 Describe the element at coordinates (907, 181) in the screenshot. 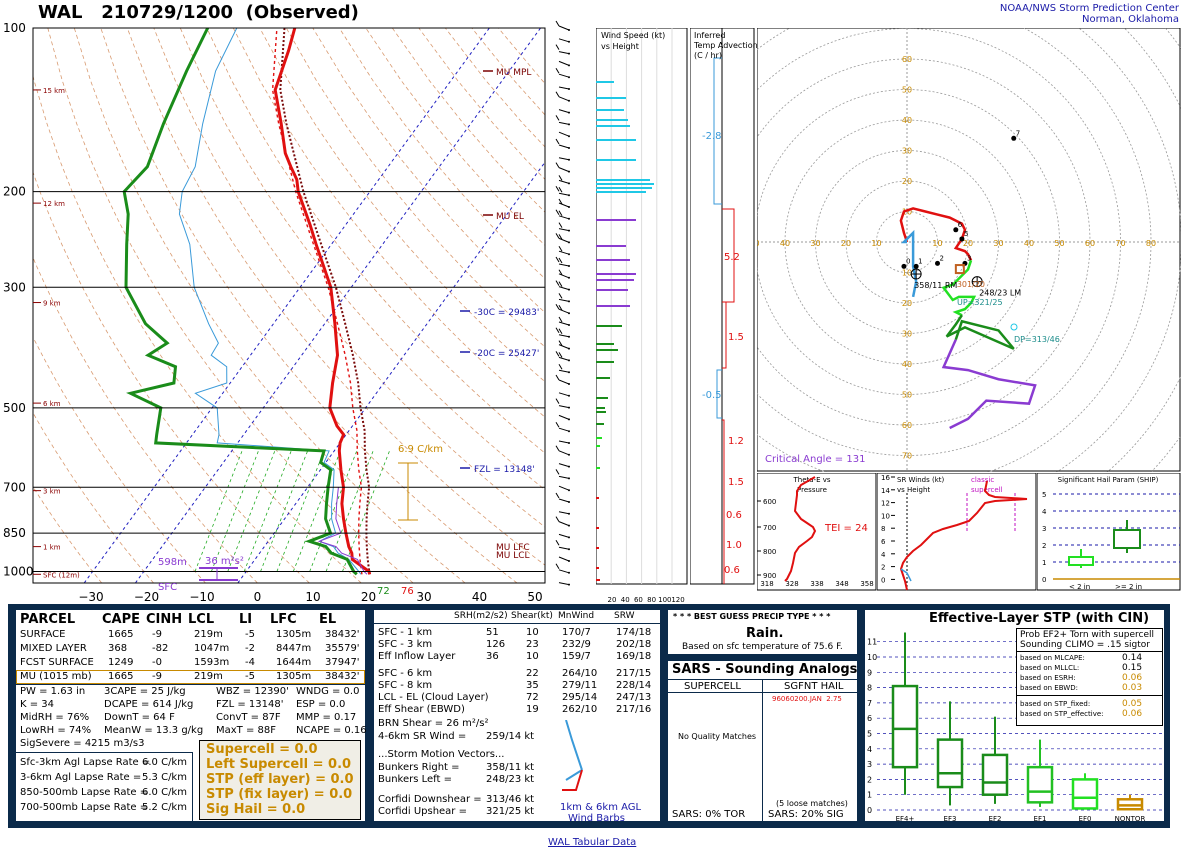

I see `hodo-y-label: 20` at that location.